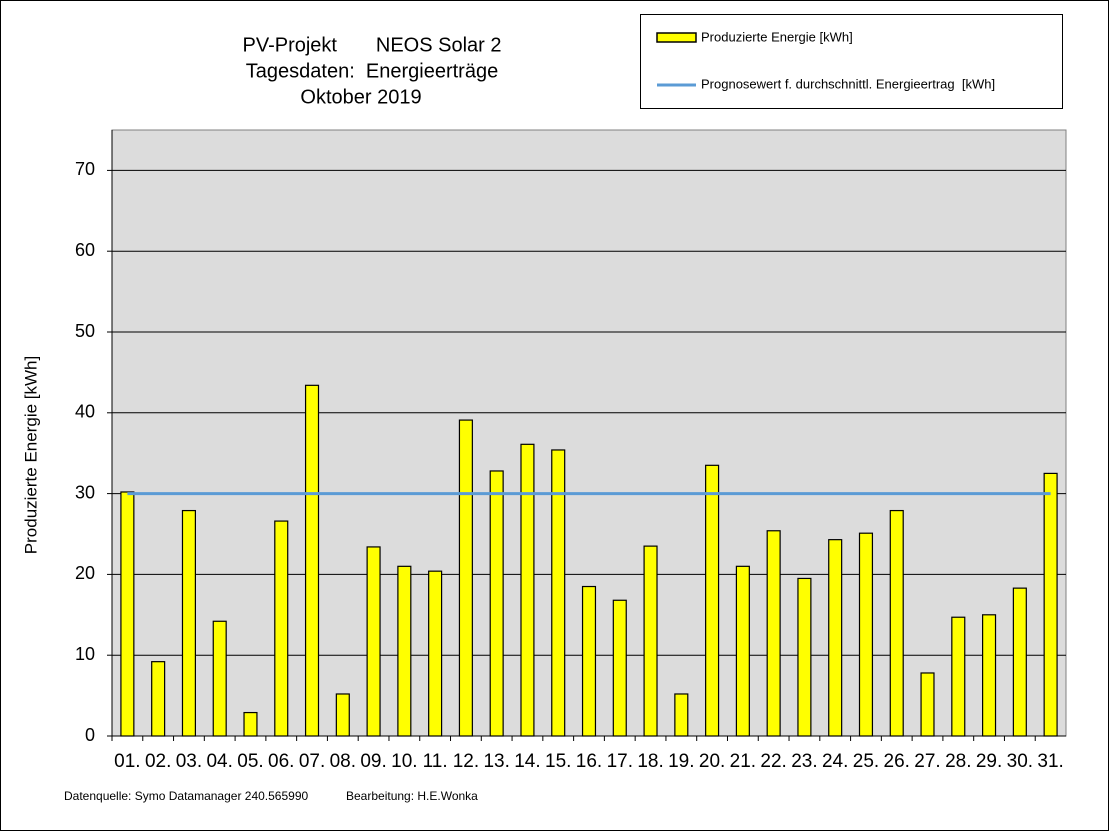 The height and width of the screenshot is (831, 1109). What do you see at coordinates (360, 97) in the screenshot?
I see `chart-title: Oktober 2019` at bounding box center [360, 97].